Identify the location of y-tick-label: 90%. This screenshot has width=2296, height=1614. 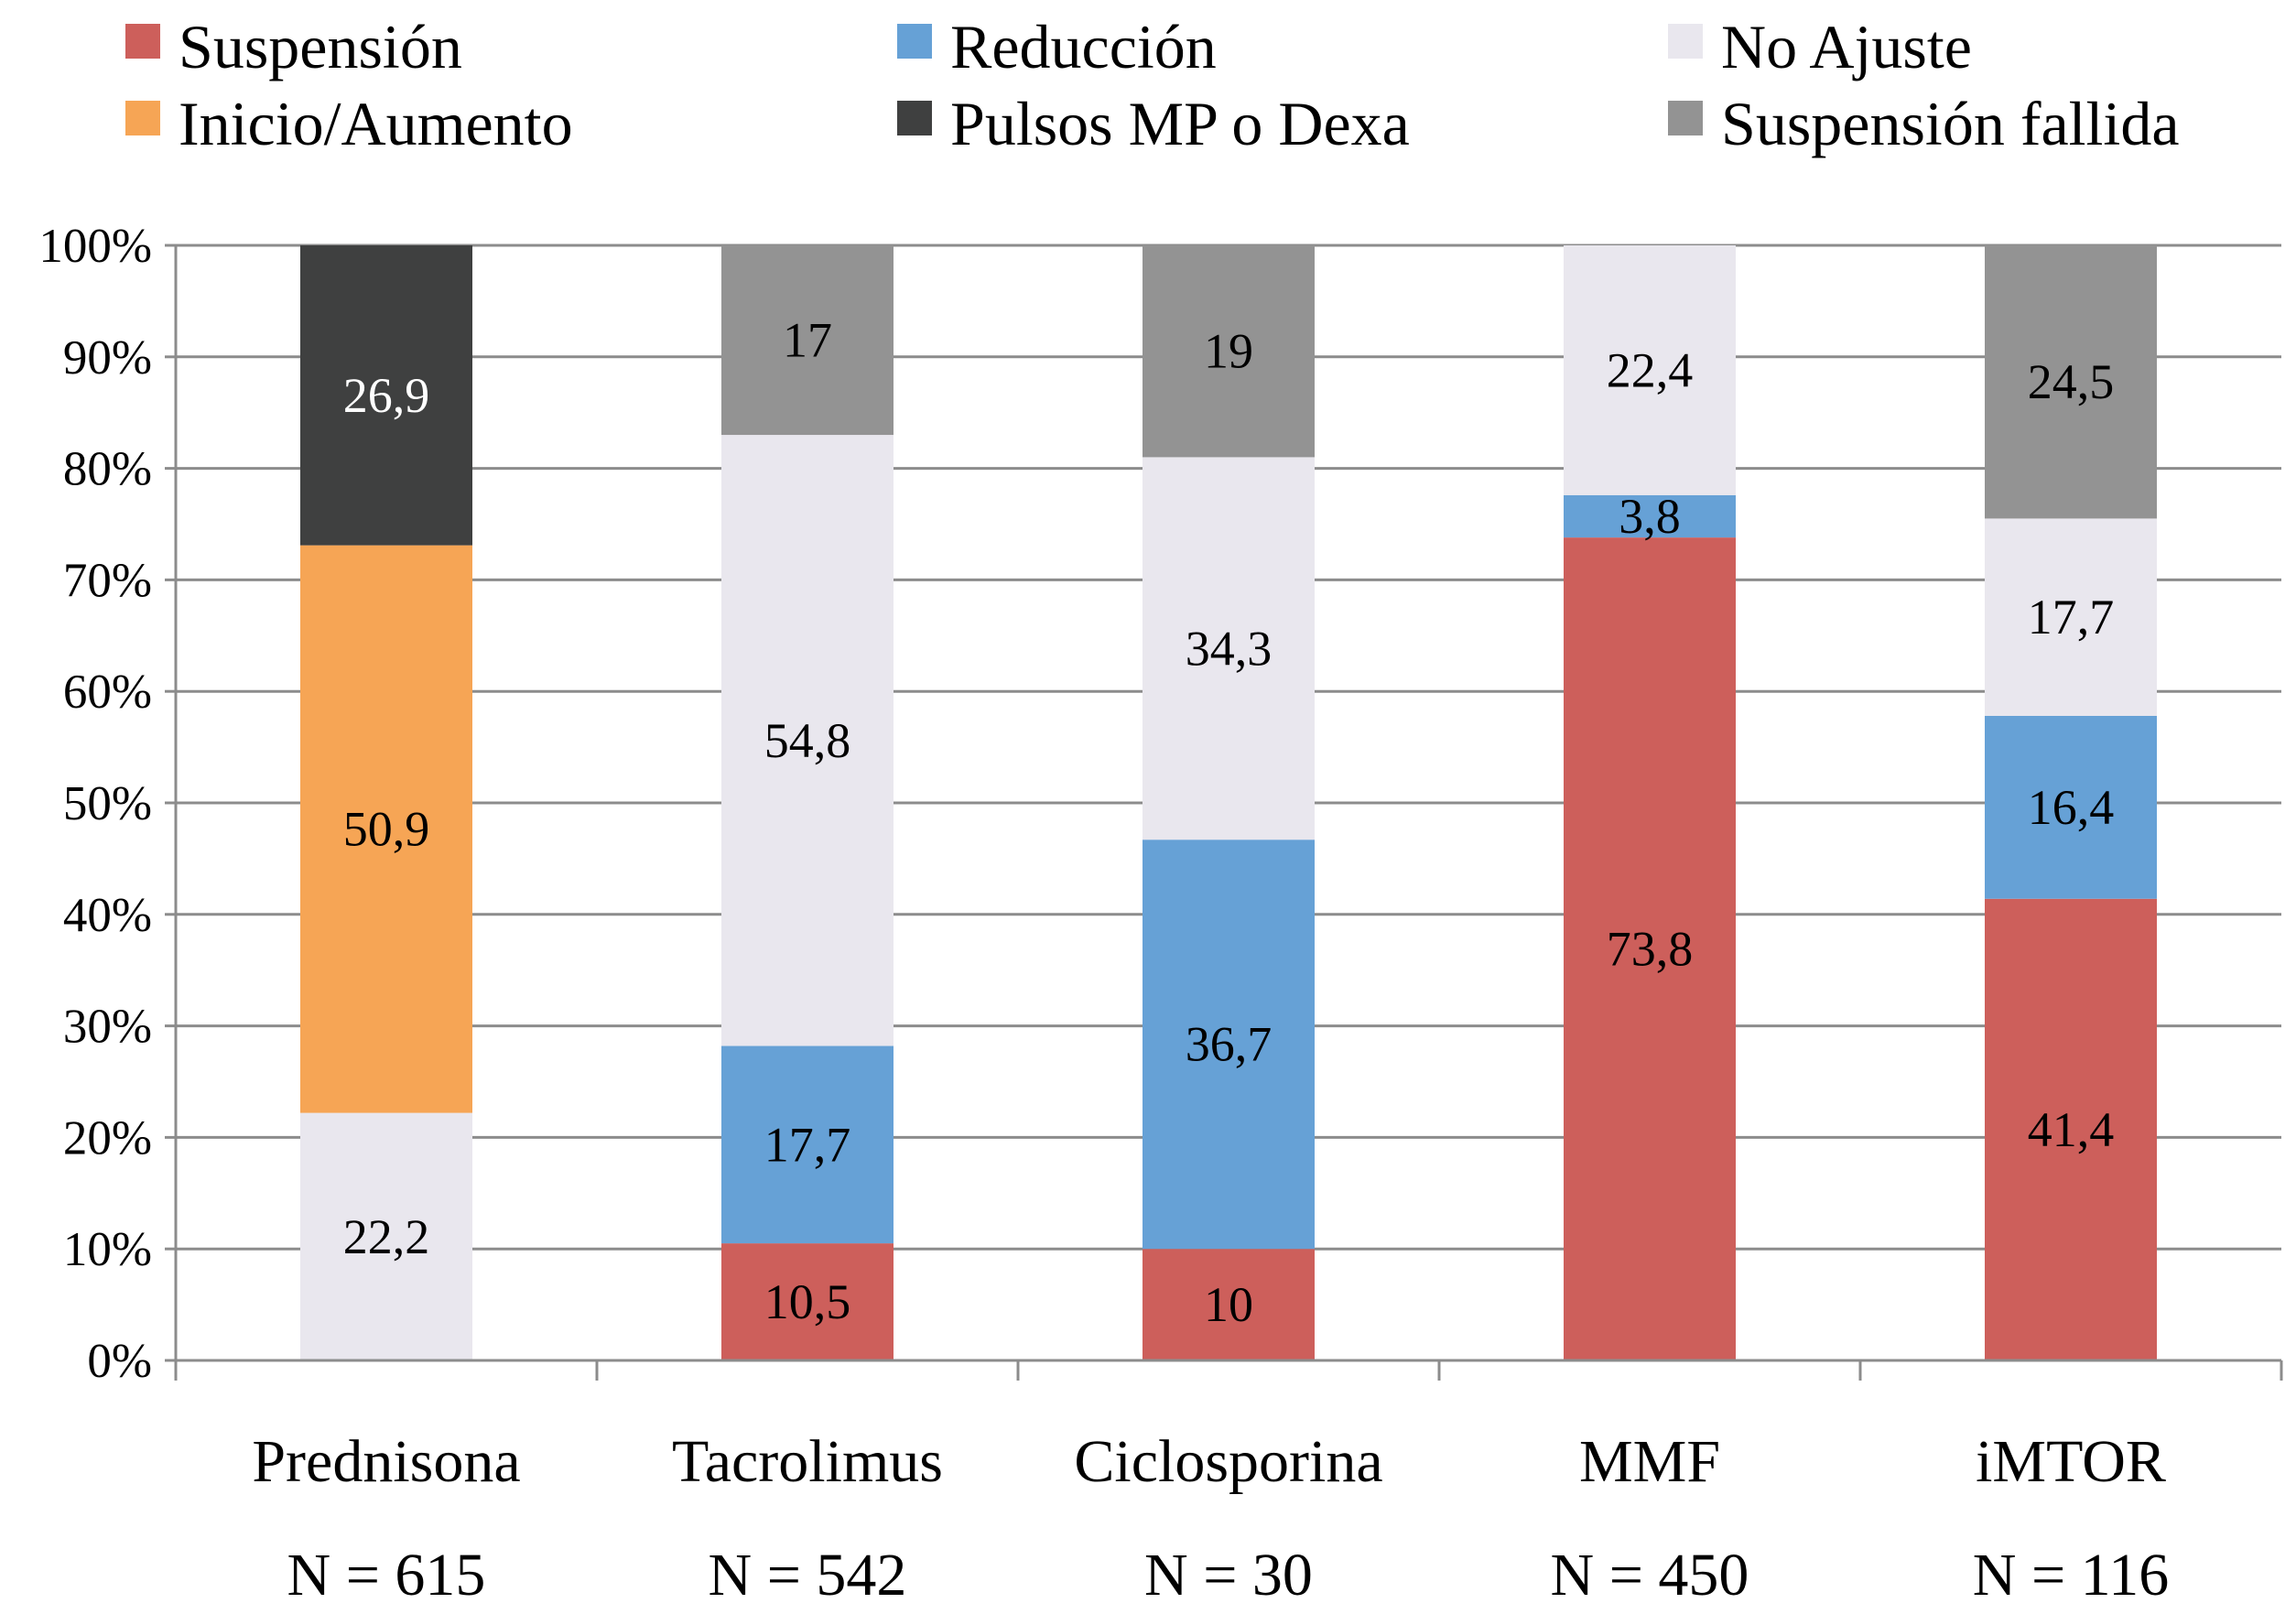
(108, 358).